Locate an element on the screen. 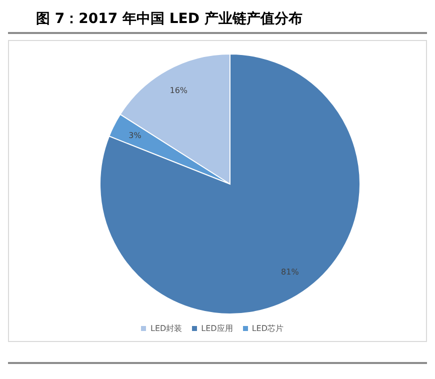 The height and width of the screenshot is (379, 435). legend-label: LED芯片 is located at coordinates (268, 328).